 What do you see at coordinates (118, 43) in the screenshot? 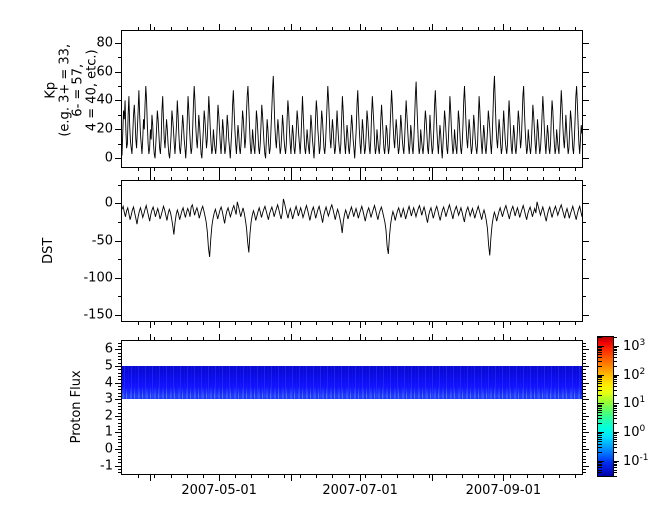
I see `kp-ytick-major` at bounding box center [118, 43].